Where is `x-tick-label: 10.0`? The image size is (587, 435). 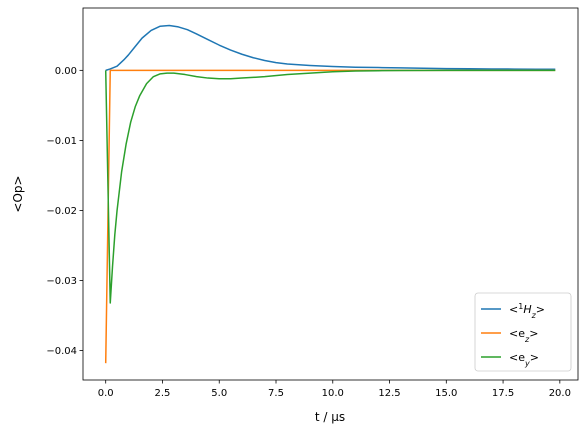 x-tick-label: 10.0 is located at coordinates (333, 393).